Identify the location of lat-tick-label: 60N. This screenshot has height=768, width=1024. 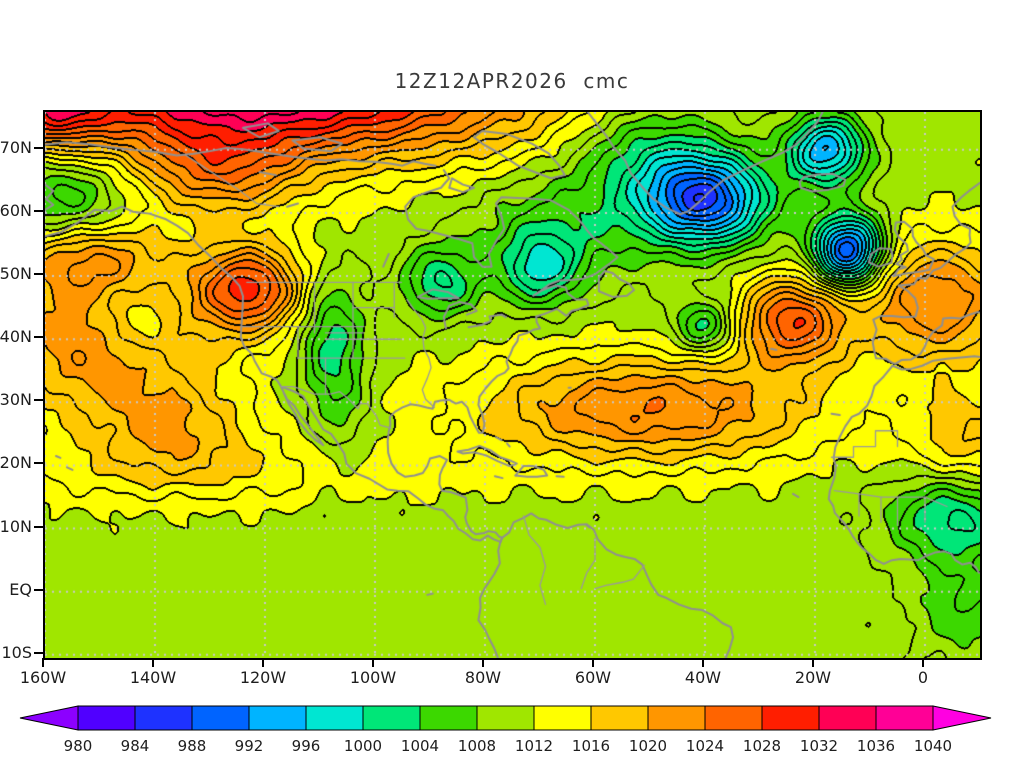
(16, 210).